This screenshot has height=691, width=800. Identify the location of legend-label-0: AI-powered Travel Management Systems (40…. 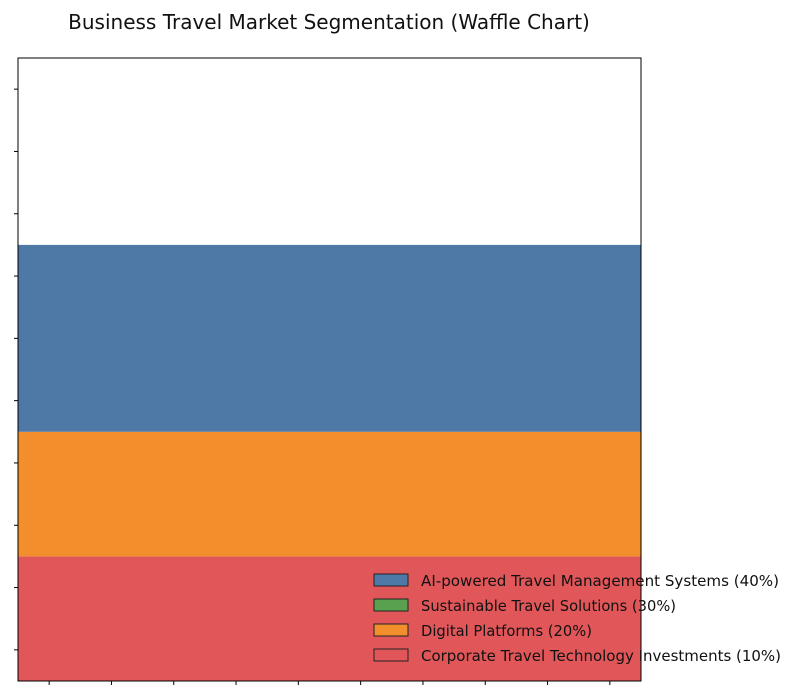
(600, 581).